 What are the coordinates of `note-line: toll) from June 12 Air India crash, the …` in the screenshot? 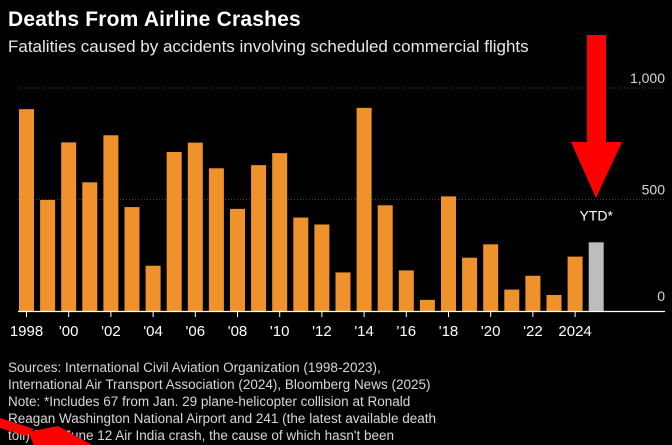 It's located at (201, 435).